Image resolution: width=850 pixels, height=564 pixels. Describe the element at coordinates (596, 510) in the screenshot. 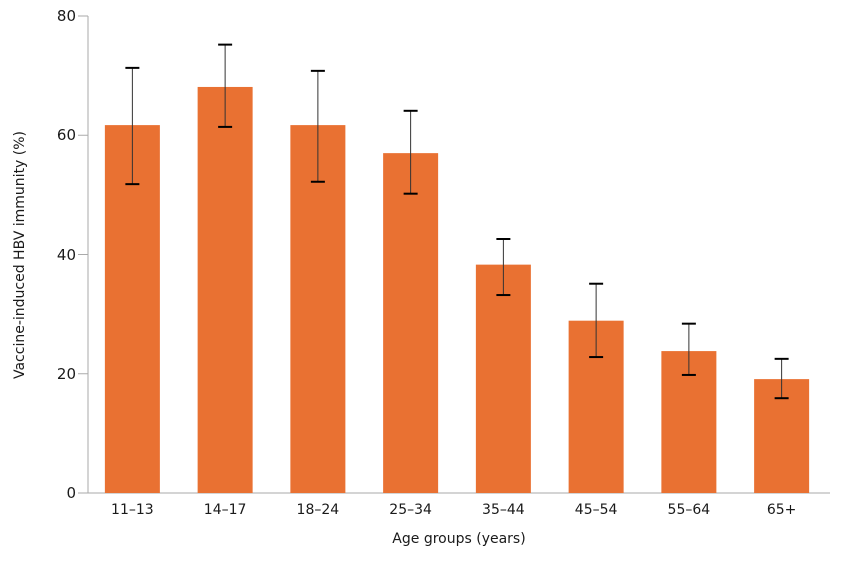

I see `x-tick-label: 45–54` at that location.